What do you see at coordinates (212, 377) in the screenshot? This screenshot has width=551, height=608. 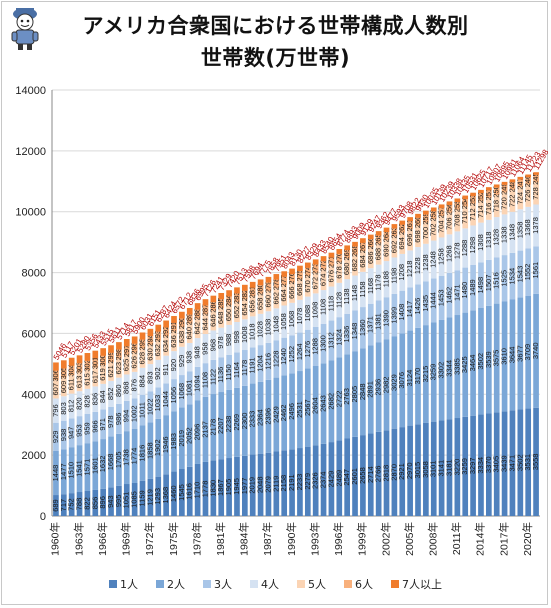 I see `segment-value-label: 1122` at bounding box center [212, 377].